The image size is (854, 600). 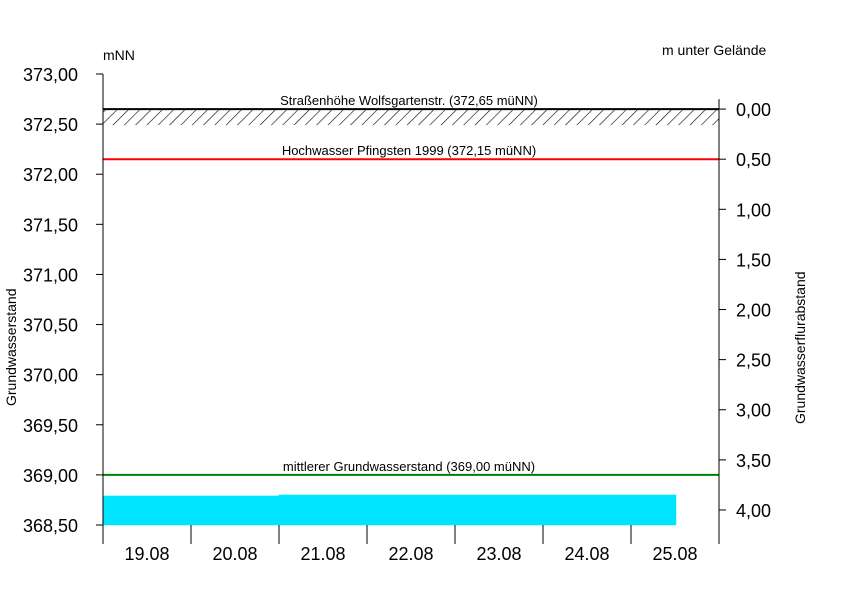 What do you see at coordinates (674, 554) in the screenshot?
I see `x-tick-label-25.08: 25.08` at bounding box center [674, 554].